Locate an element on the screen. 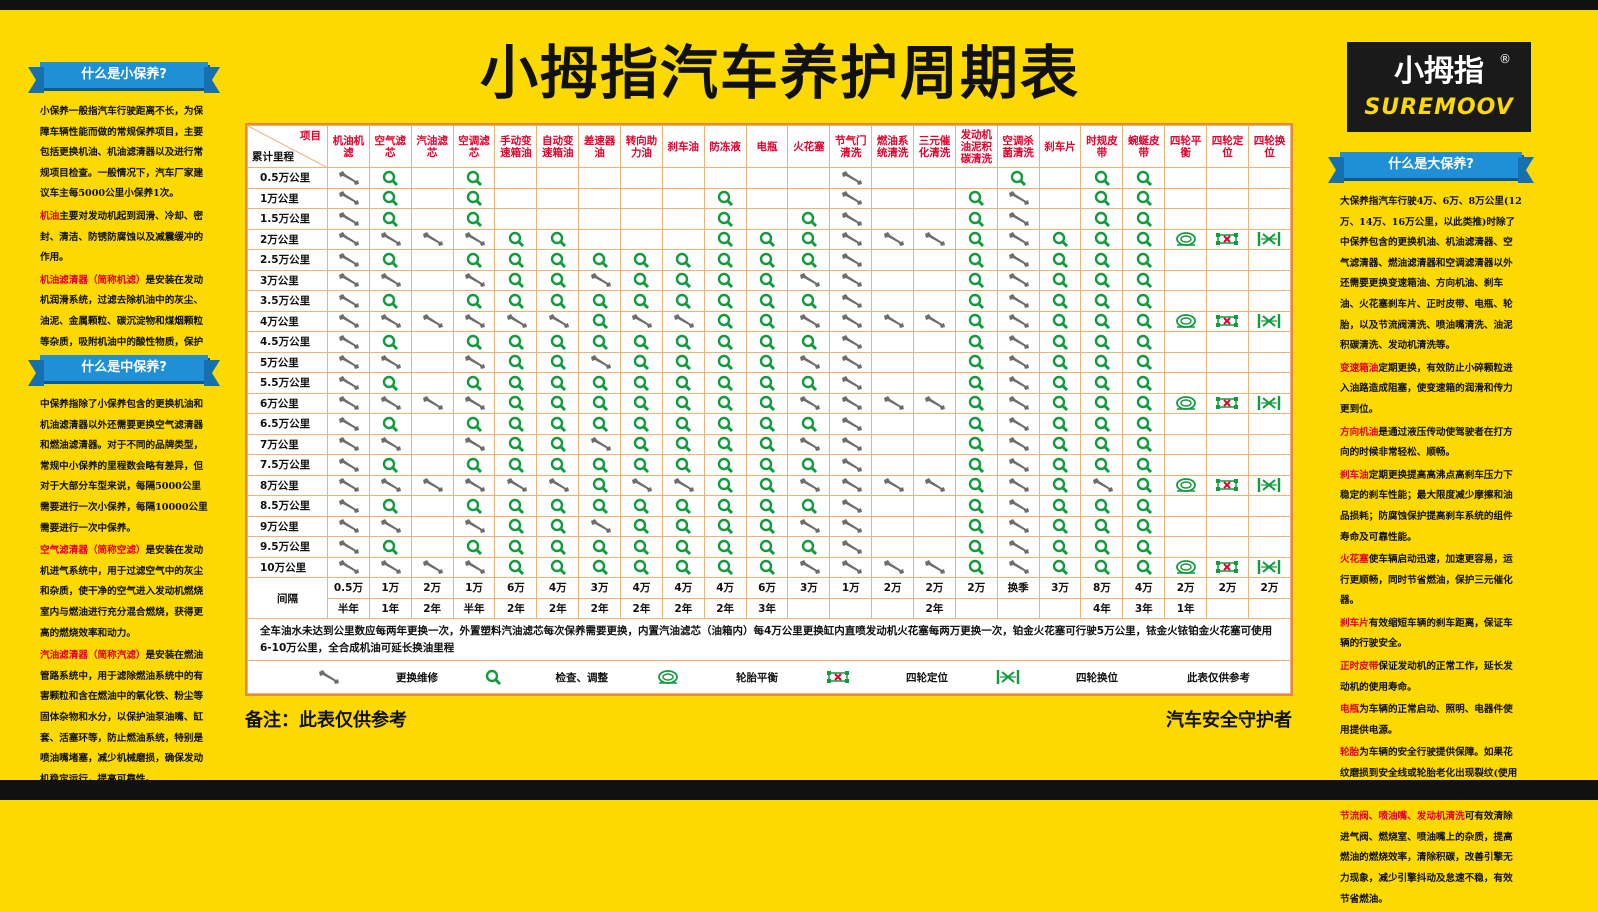  term: 刹车片 is located at coordinates (1354, 623).